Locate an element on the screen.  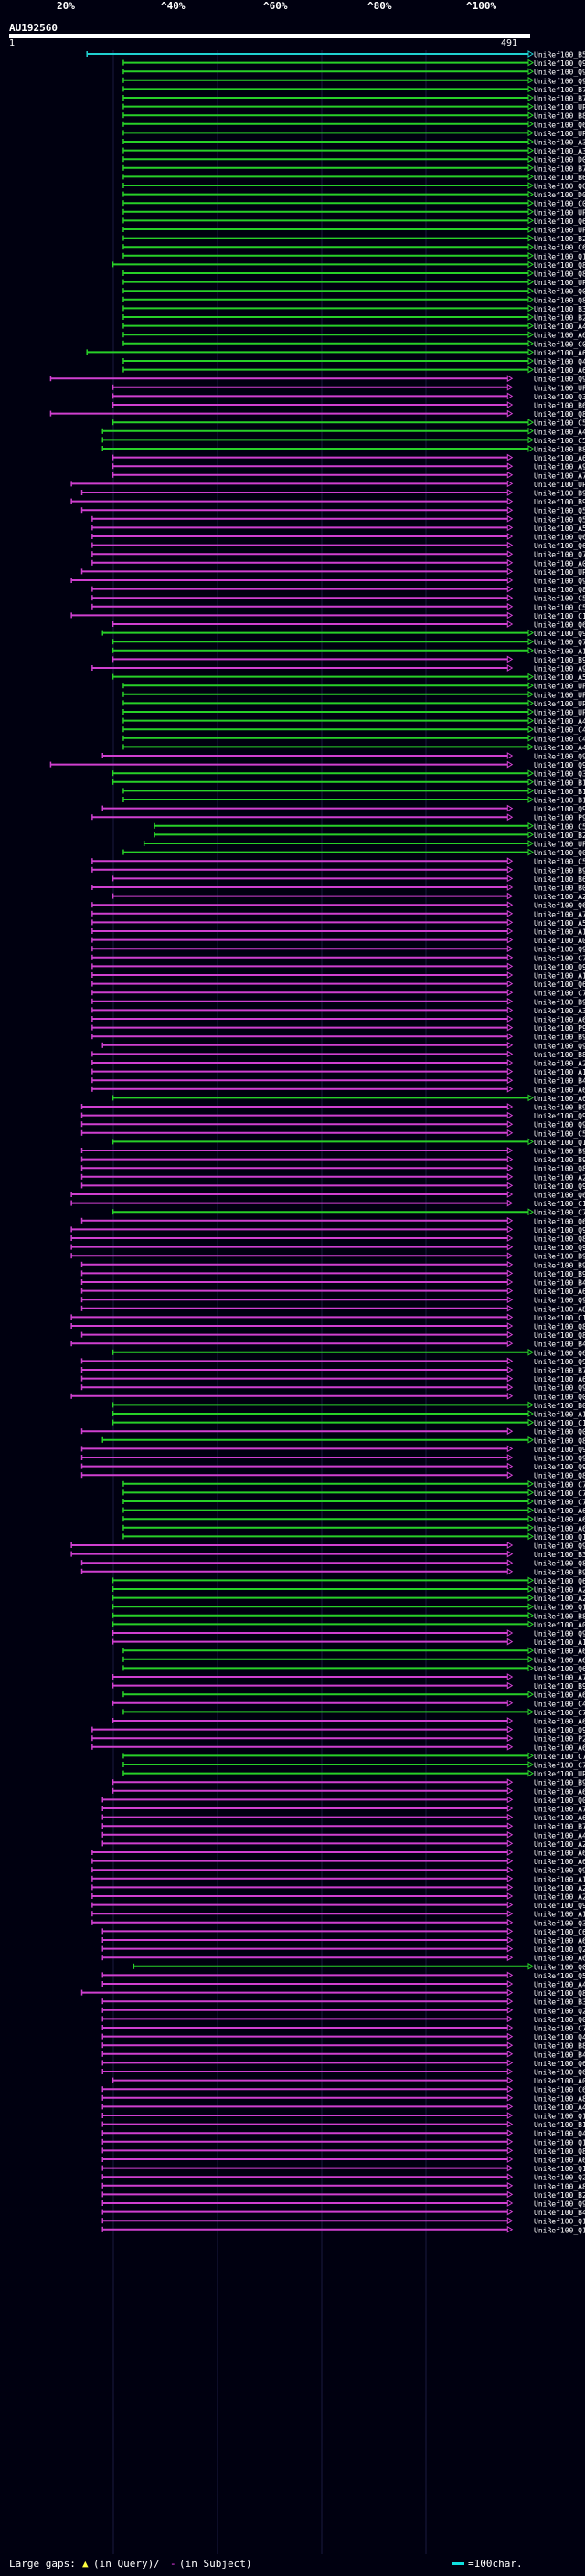
hit-row: UniRef100_Q397H4 is located at coordinates (349, 774).